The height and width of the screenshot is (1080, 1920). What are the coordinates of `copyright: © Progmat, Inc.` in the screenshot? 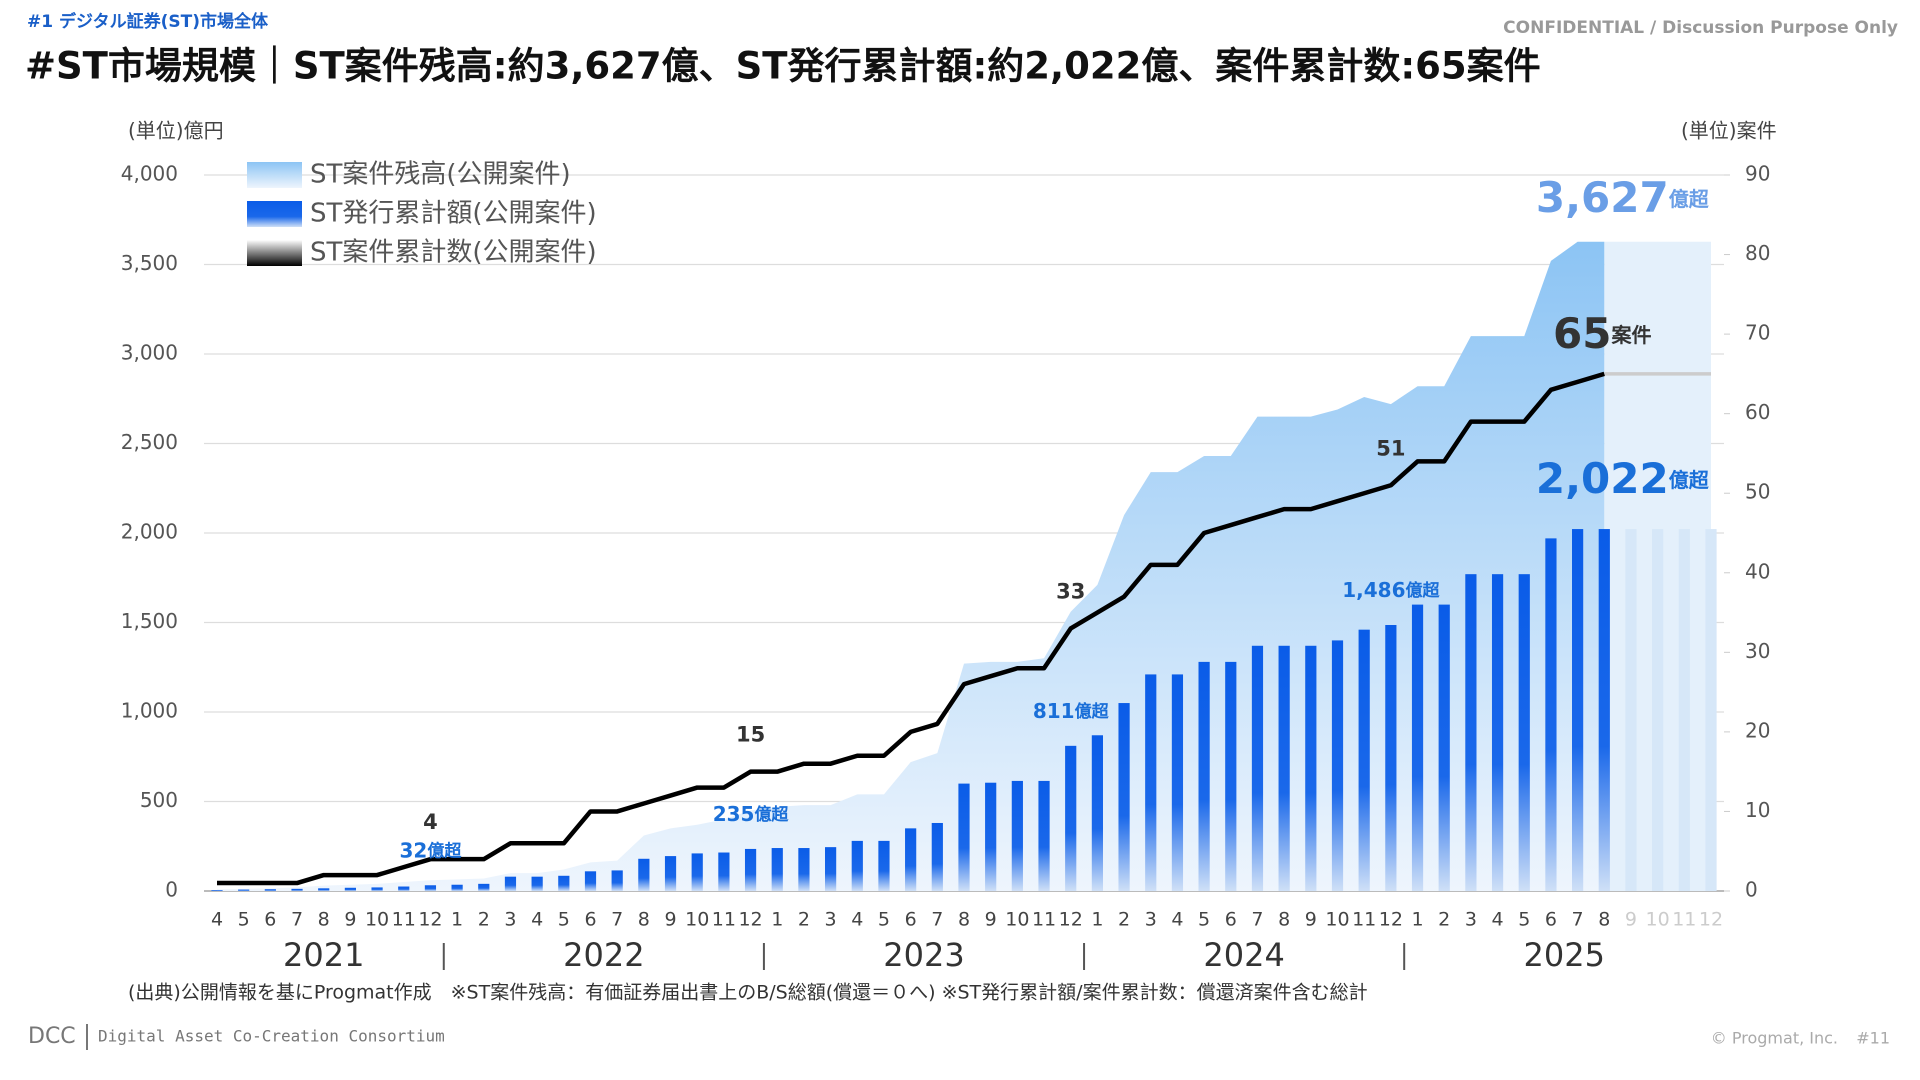 It's located at (1774, 1038).